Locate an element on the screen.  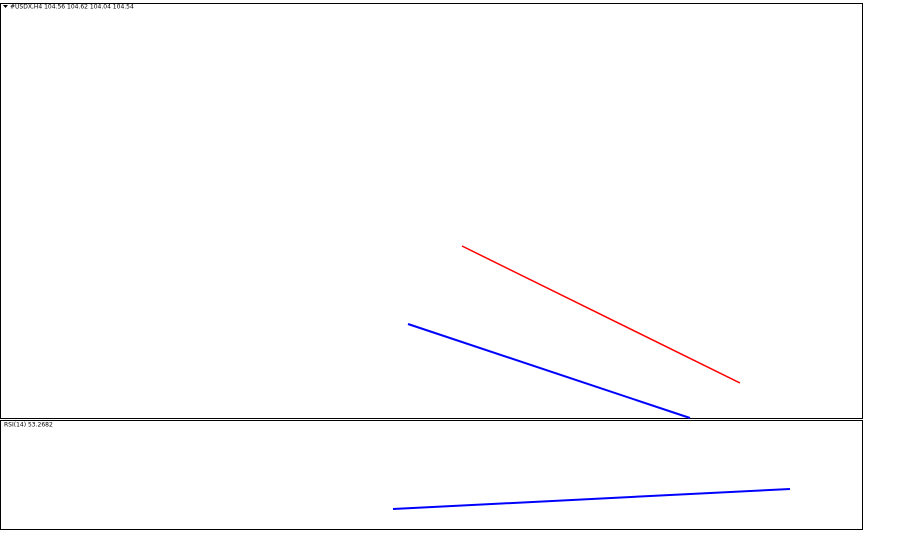
support-trendline is located at coordinates (549, 371).